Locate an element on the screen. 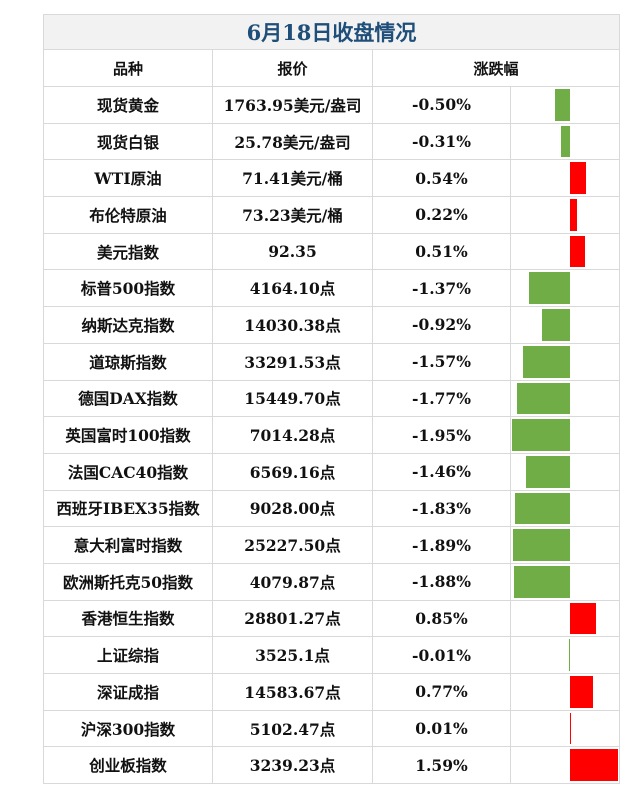 This screenshot has height=809, width=628. row-change: -1.46% is located at coordinates (442, 471).